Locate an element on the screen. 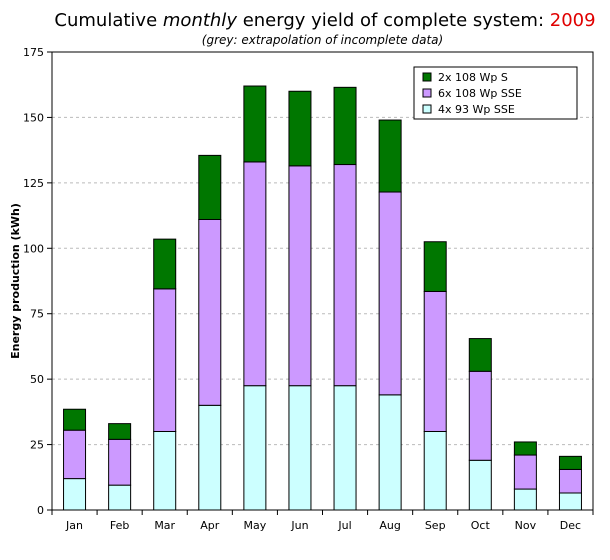 The height and width of the screenshot is (560, 610). x-tick-label: Jul is located at coordinates (344, 525).